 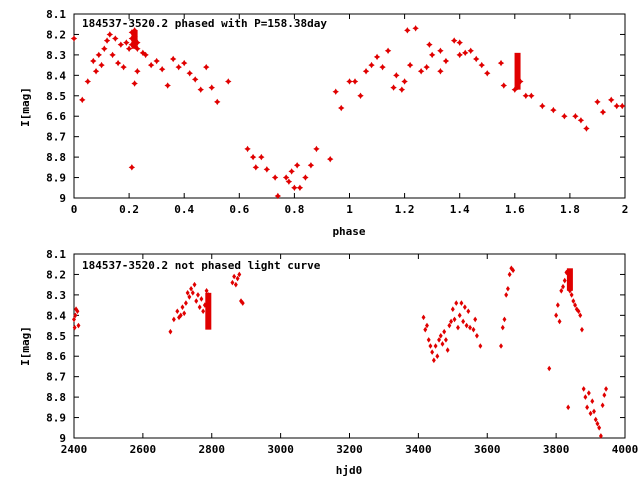 What do you see at coordinates (56, 116) in the screenshot?
I see `y-tick-label: 6.6` at bounding box center [56, 116].